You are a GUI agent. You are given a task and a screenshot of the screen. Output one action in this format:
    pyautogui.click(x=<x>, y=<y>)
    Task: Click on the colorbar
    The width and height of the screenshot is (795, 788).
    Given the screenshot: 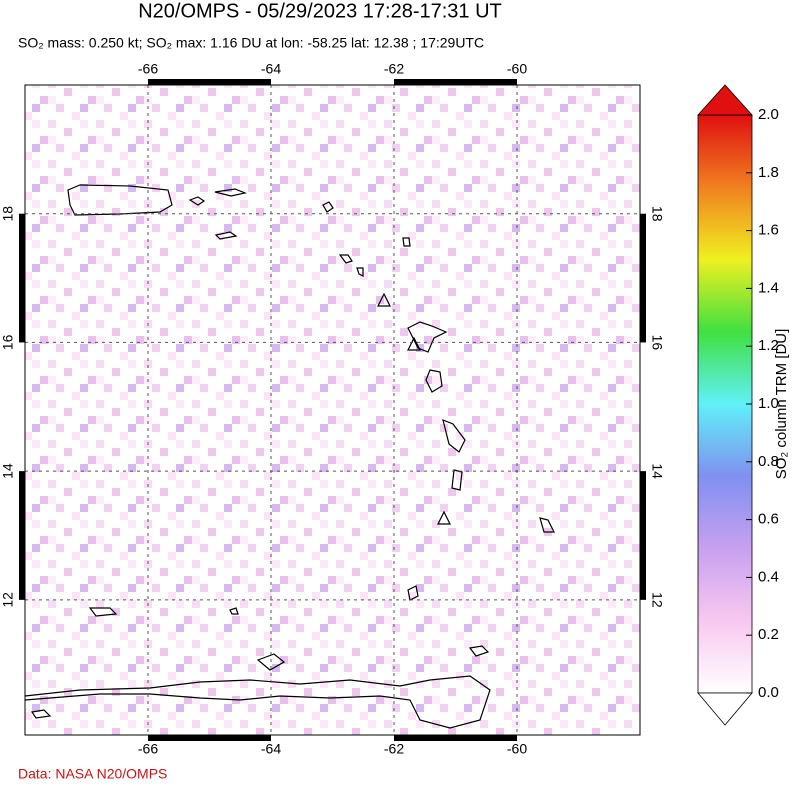 What is the action you would take?
    pyautogui.click(x=725, y=404)
    